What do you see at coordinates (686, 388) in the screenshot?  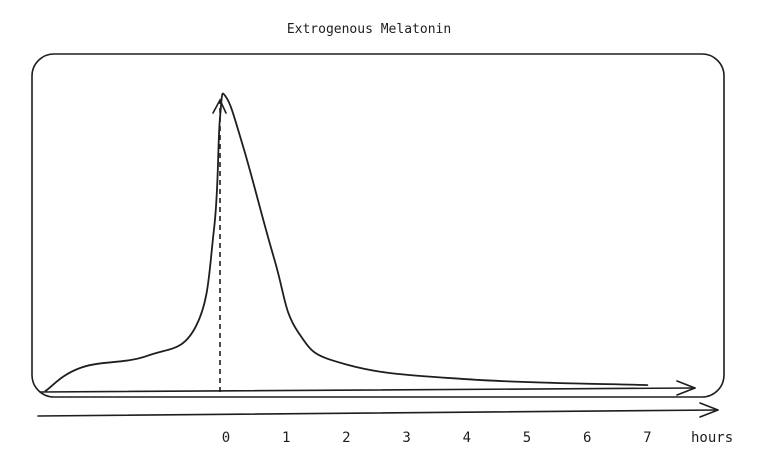 I see `inner-baseline-arrowhead` at bounding box center [686, 388].